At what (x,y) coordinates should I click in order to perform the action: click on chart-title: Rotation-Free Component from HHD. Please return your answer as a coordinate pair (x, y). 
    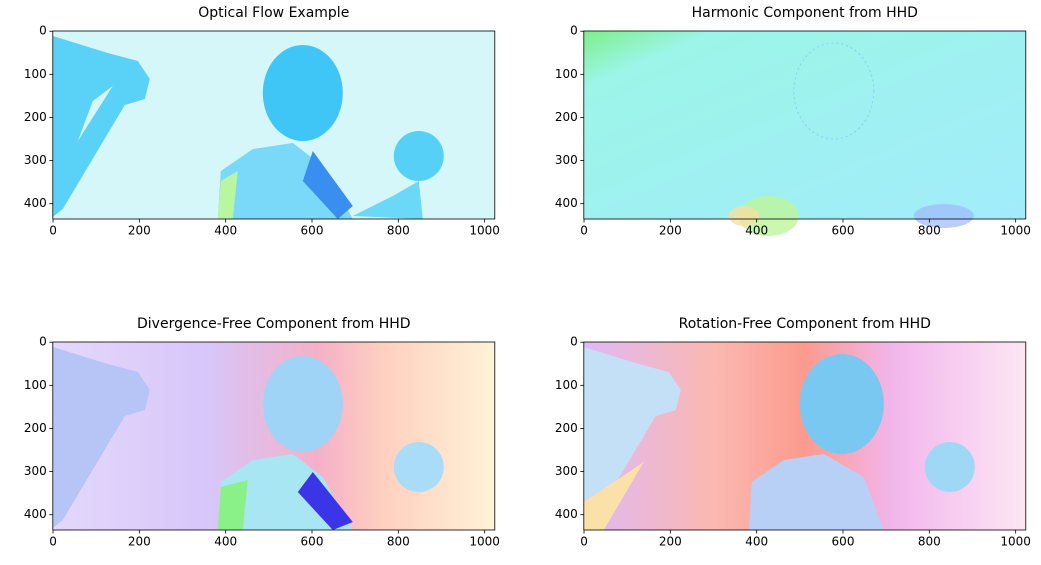
    Looking at the image, I should click on (805, 324).